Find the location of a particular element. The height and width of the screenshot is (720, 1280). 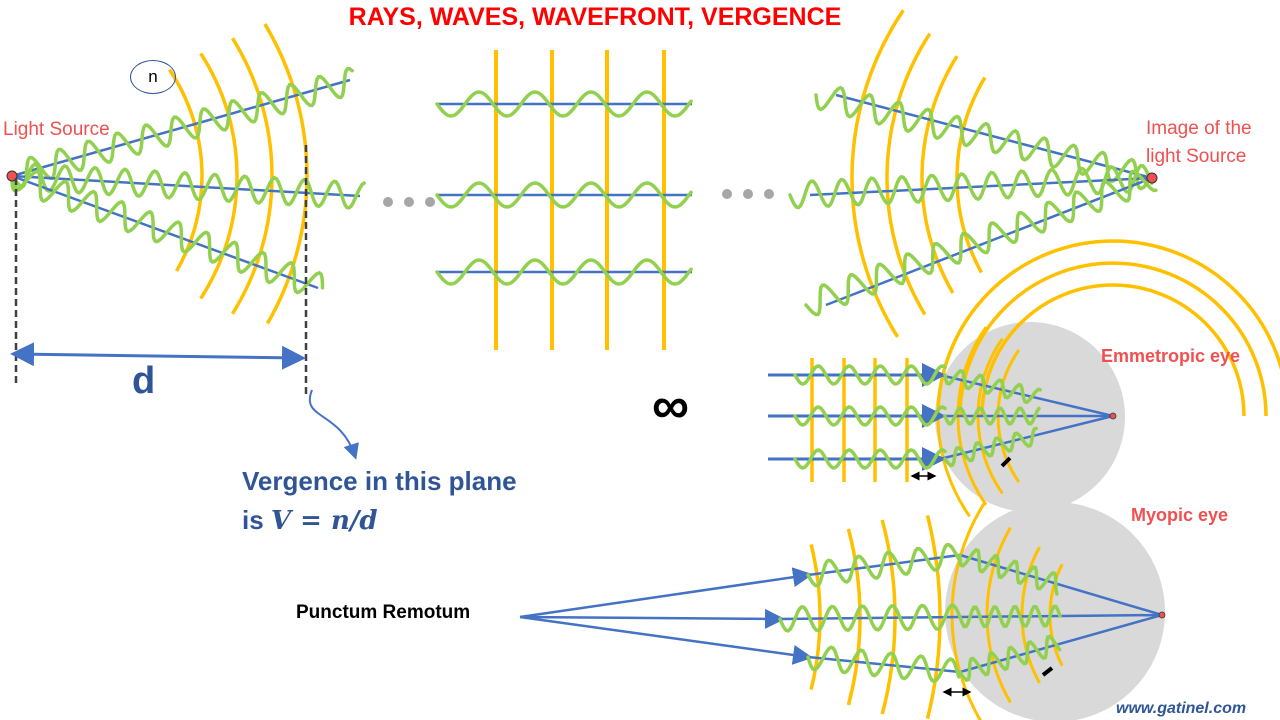

image-point is located at coordinates (1152, 178).